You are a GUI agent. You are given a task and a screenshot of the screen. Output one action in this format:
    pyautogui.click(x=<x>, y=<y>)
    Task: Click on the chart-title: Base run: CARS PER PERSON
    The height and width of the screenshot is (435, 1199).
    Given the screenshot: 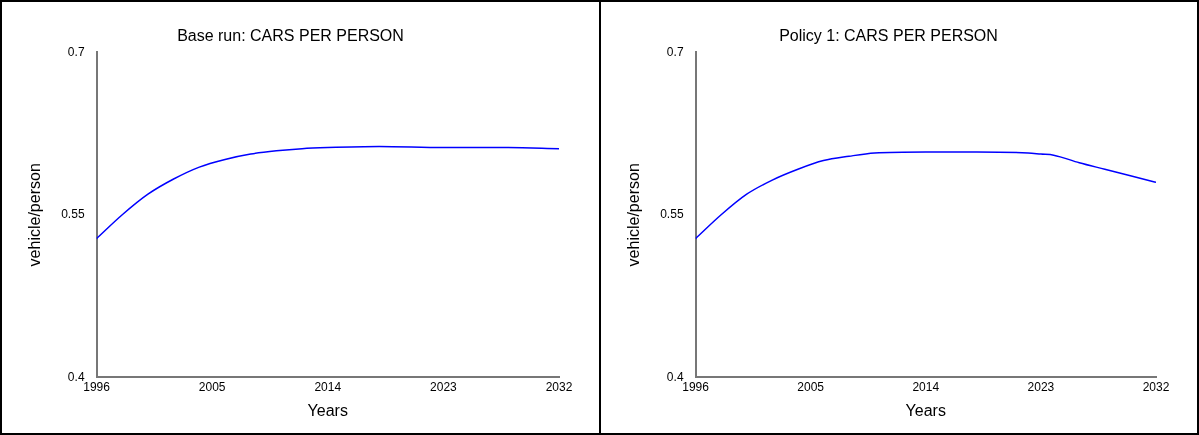 What is the action you would take?
    pyautogui.click(x=290, y=36)
    